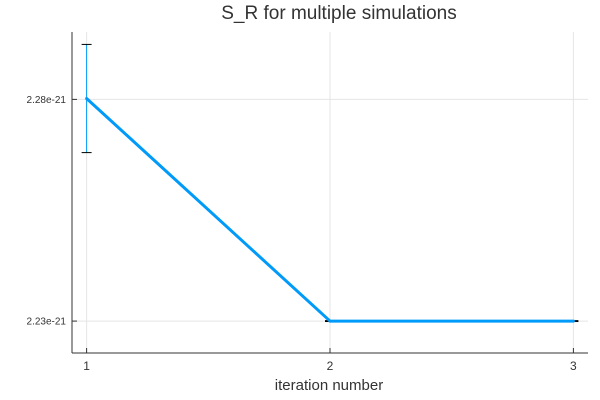 The width and height of the screenshot is (600, 400). What do you see at coordinates (47, 322) in the screenshot?
I see `y-tick-label: 2.23e-21` at bounding box center [47, 322].